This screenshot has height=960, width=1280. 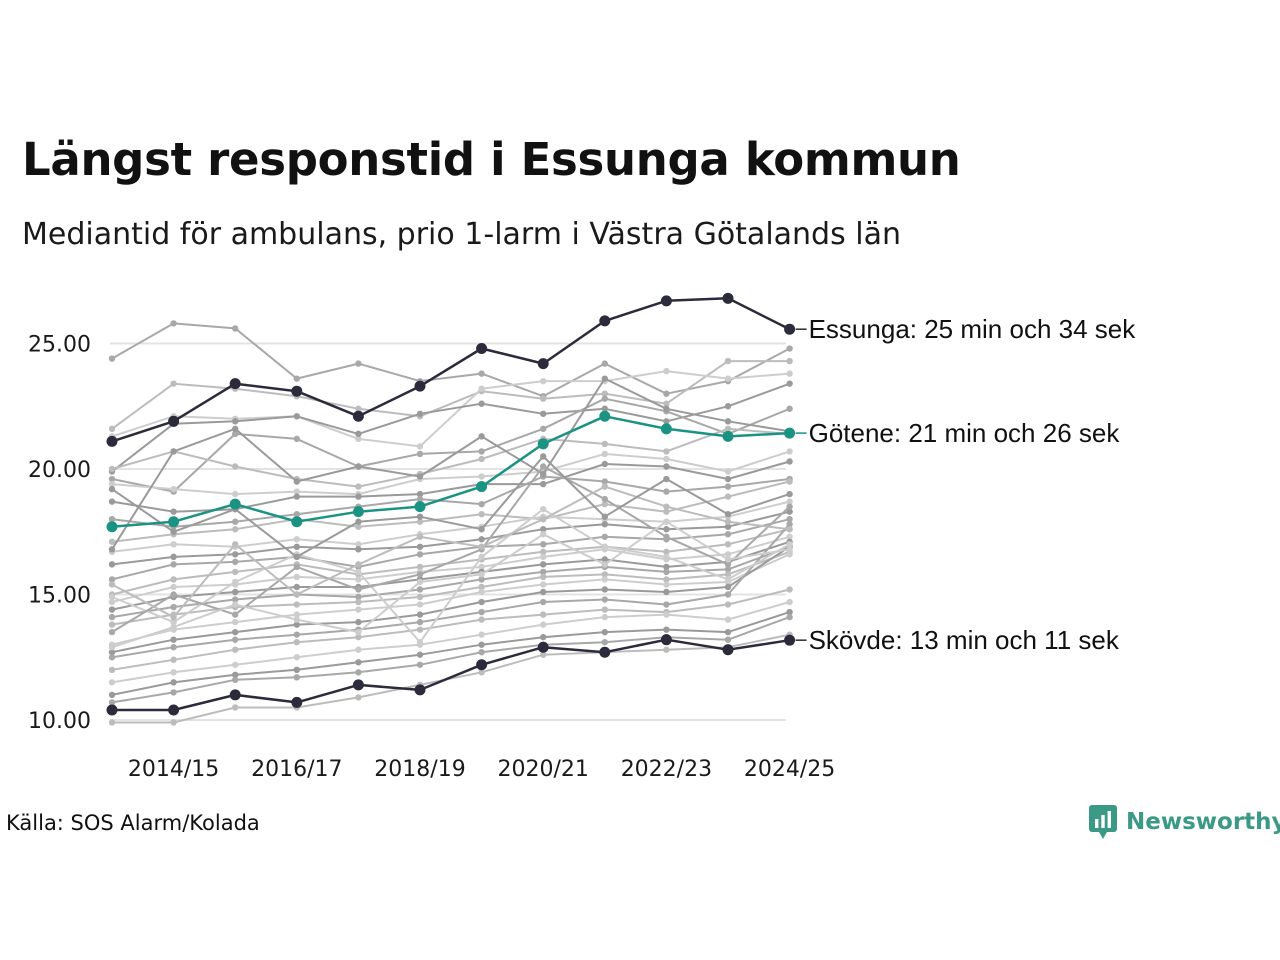 What do you see at coordinates (542, 769) in the screenshot?
I see `x-tick-label-3: 2020/21` at bounding box center [542, 769].